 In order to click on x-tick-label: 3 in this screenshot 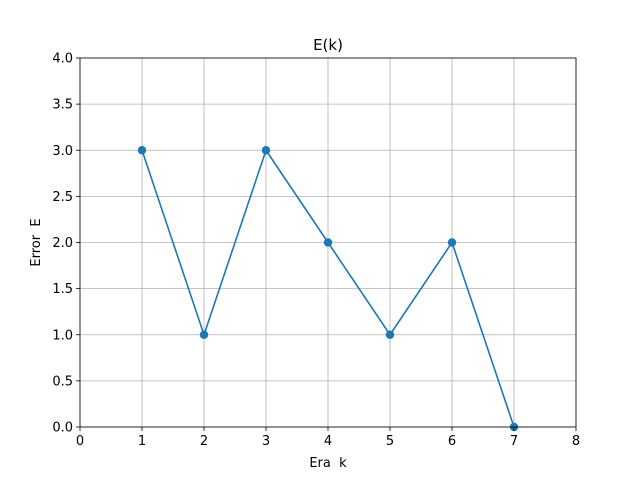, I will do `click(266, 441)`.